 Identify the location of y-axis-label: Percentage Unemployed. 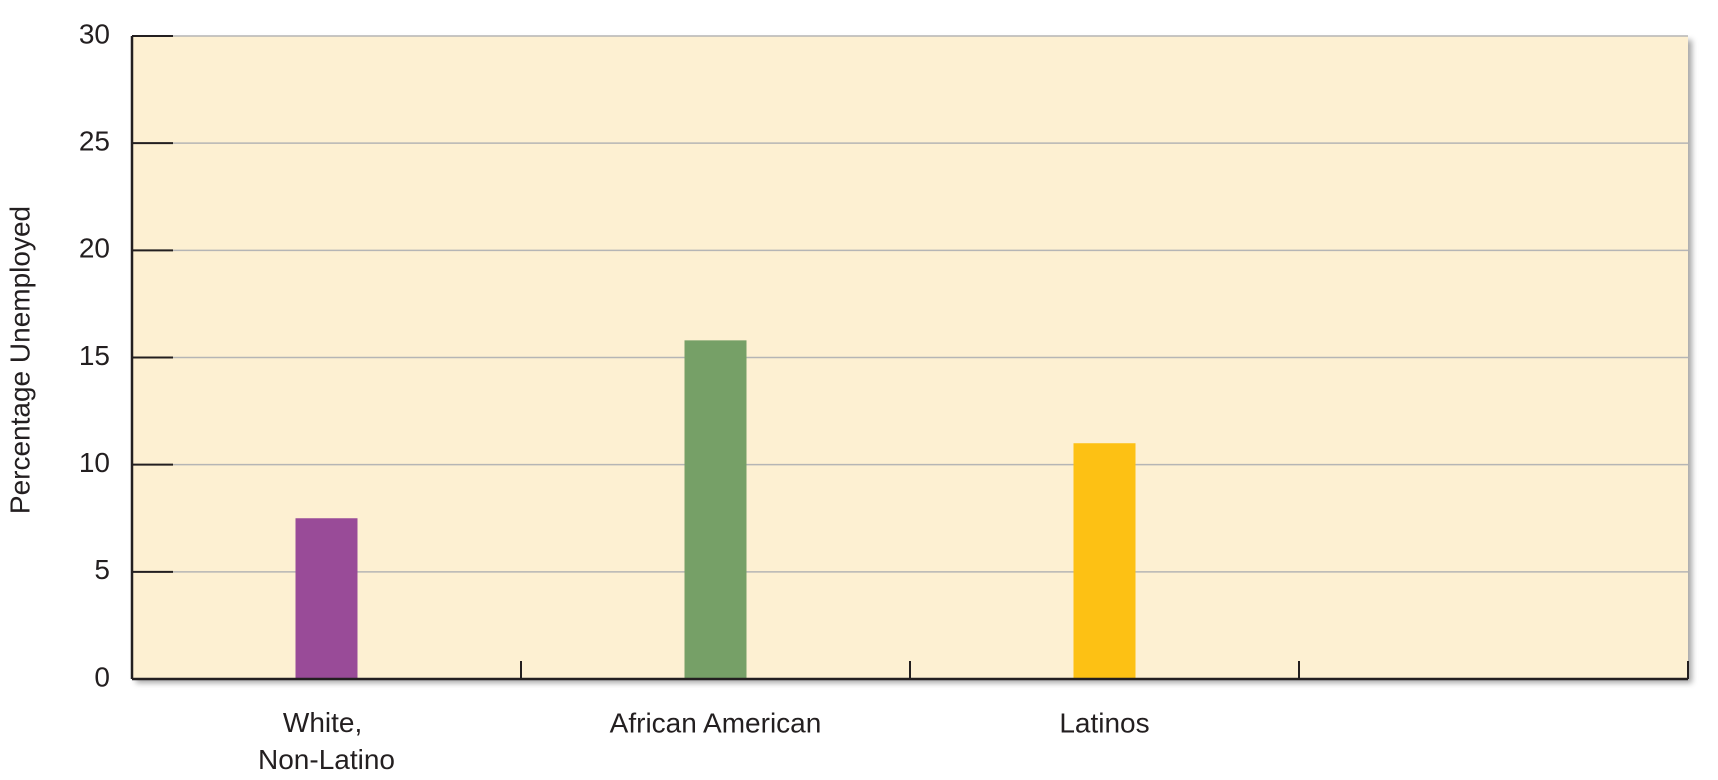
(19, 360).